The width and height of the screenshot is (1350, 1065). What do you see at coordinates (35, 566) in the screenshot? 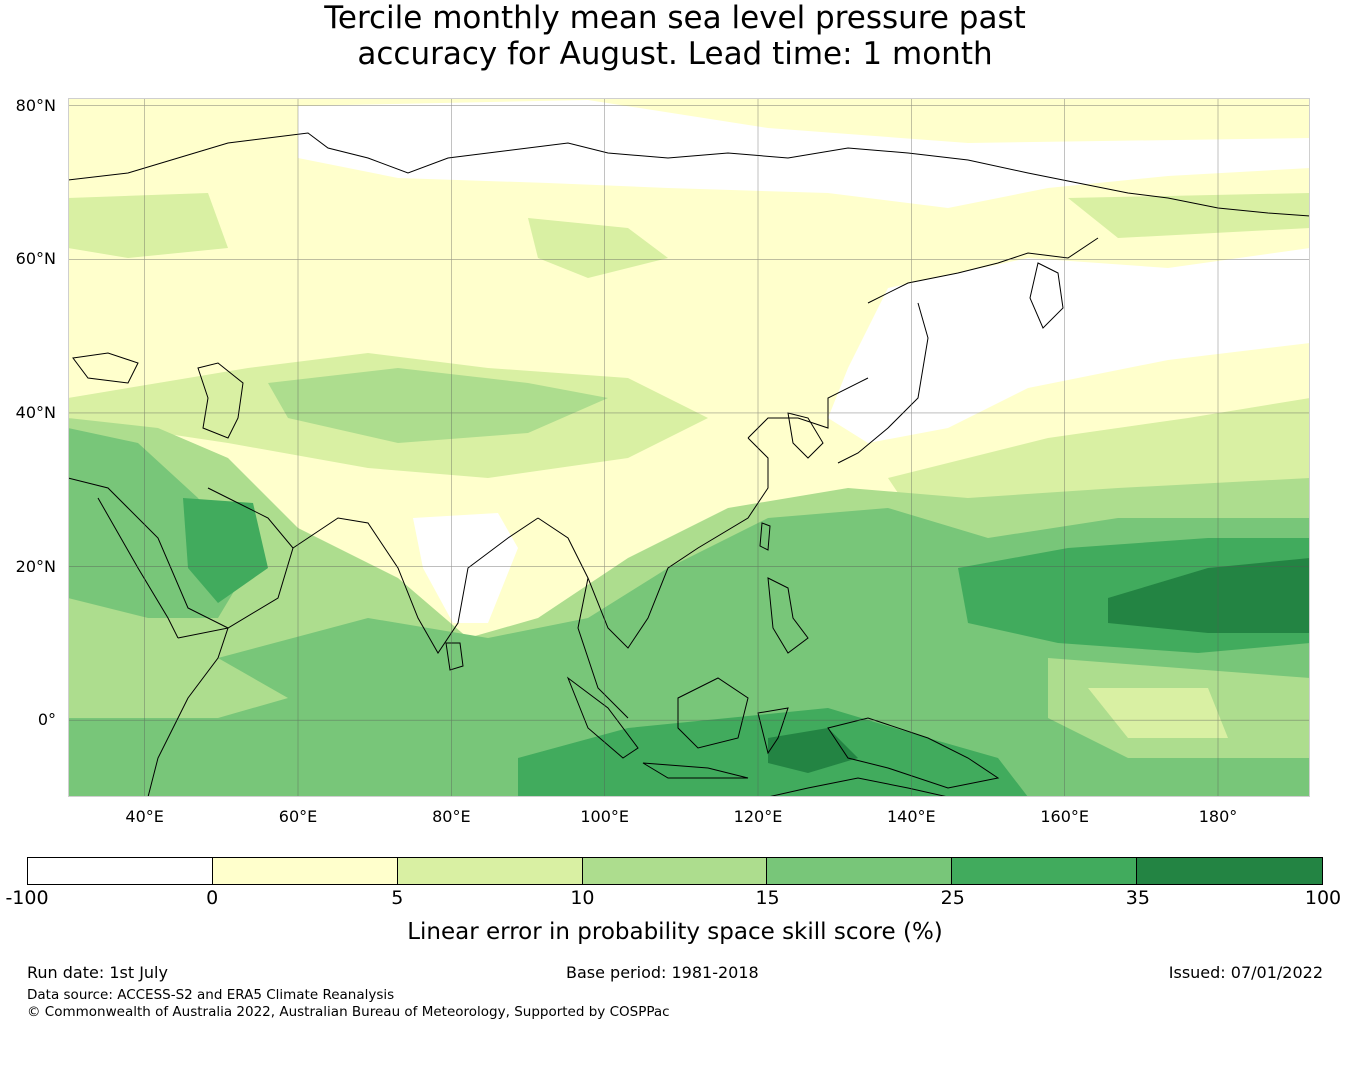
I see `latitude-label: 20°N` at bounding box center [35, 566].